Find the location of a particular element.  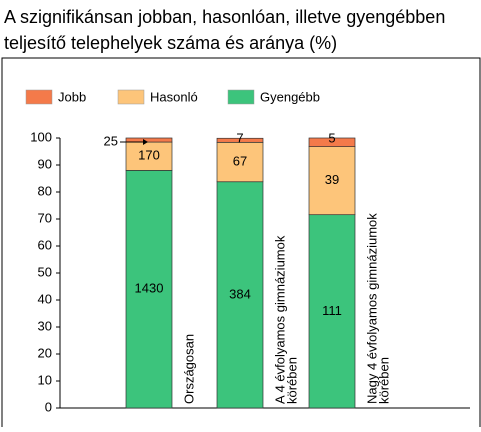

data-label: 384 is located at coordinates (240, 293).